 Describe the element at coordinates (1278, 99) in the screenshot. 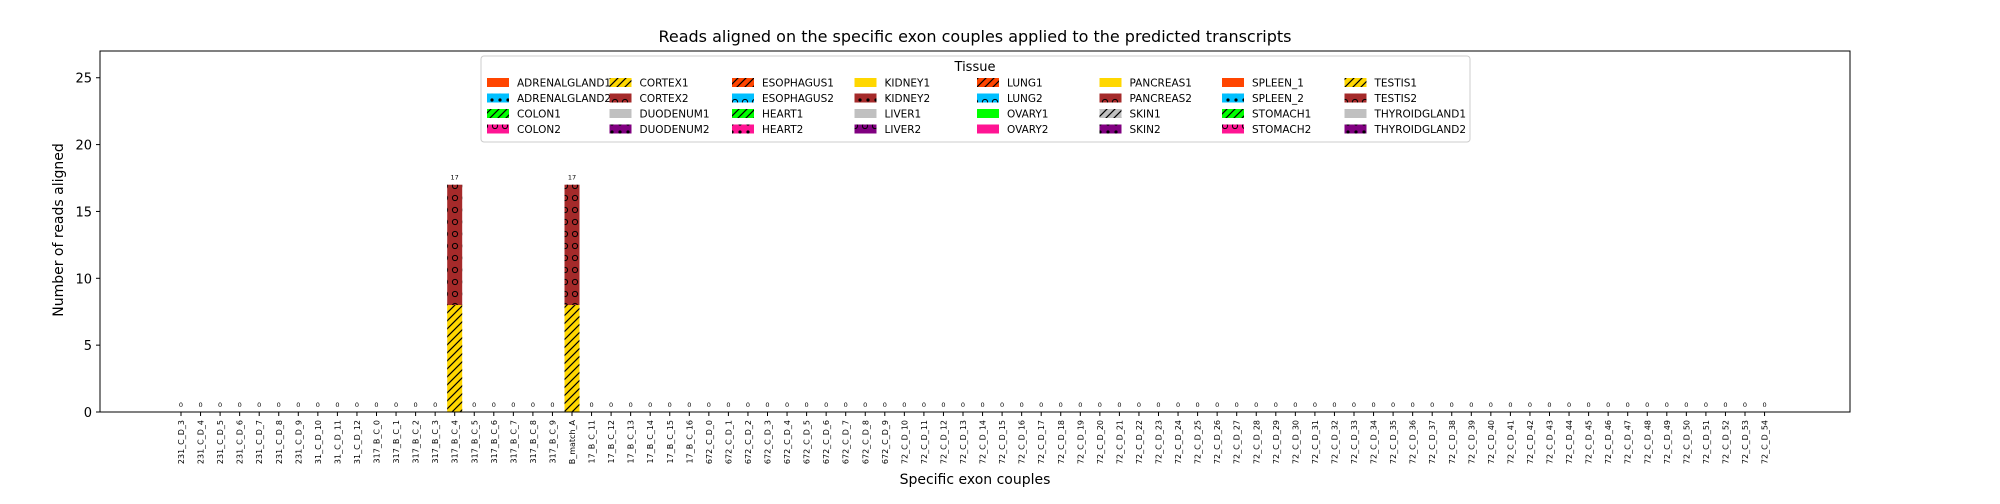

I see `legend-label: SPLEEN_2` at that location.